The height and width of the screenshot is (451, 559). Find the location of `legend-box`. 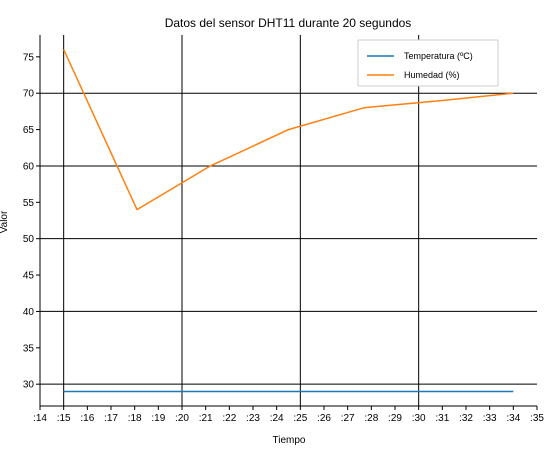

legend-box is located at coordinates (428, 63).